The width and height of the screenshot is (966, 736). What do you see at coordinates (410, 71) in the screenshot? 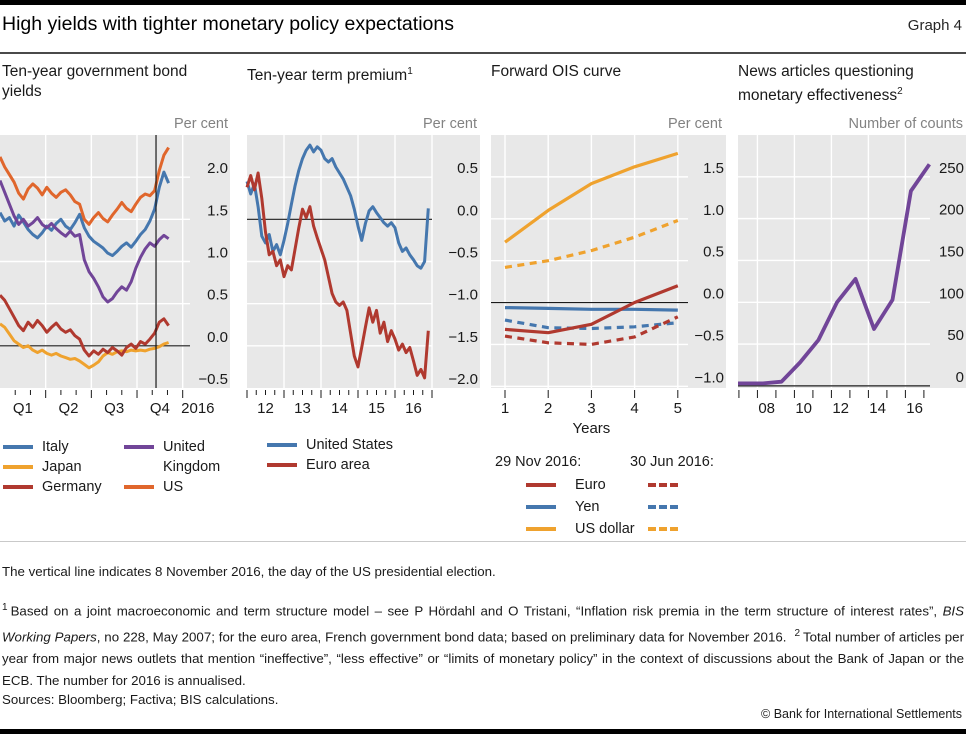
I see `footnote-marker-1: 1` at bounding box center [410, 71].